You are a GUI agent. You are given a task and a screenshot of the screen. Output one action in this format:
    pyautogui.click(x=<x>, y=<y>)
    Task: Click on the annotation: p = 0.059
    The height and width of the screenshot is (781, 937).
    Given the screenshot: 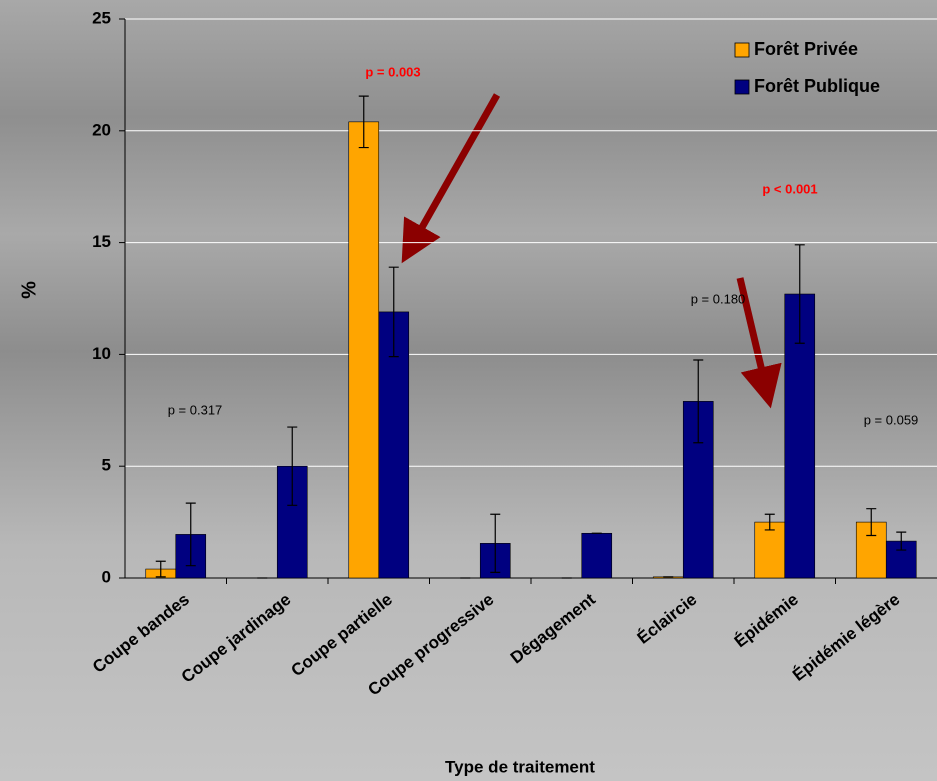 What is the action you would take?
    pyautogui.click(x=891, y=419)
    